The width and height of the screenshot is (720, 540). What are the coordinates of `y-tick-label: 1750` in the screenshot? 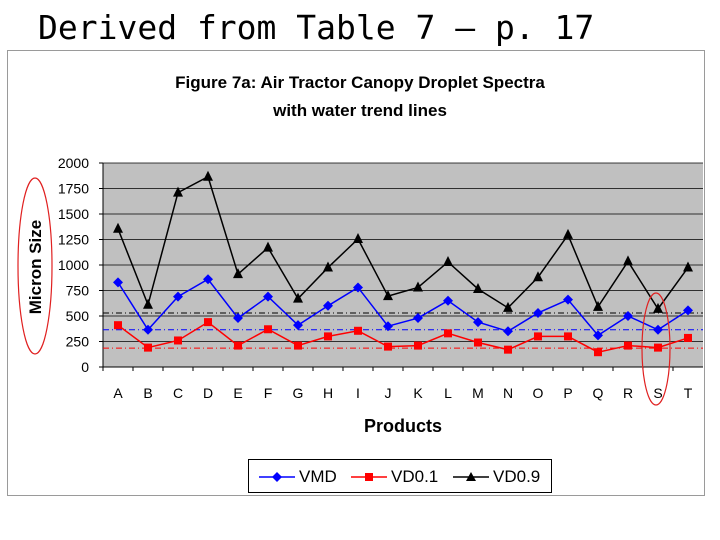 It's located at (73, 189).